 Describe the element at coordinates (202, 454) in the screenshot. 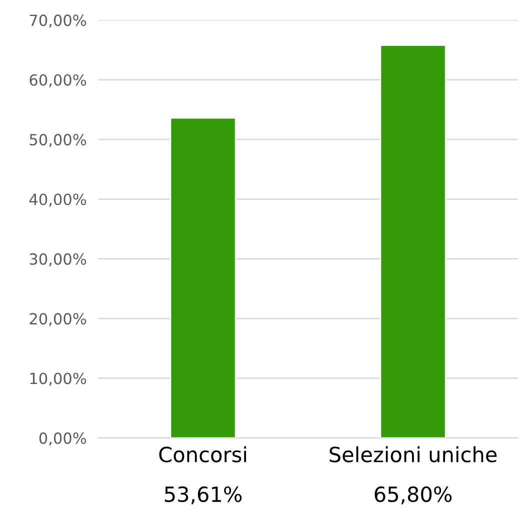

I see `x-tick-label: Concorsi` at that location.